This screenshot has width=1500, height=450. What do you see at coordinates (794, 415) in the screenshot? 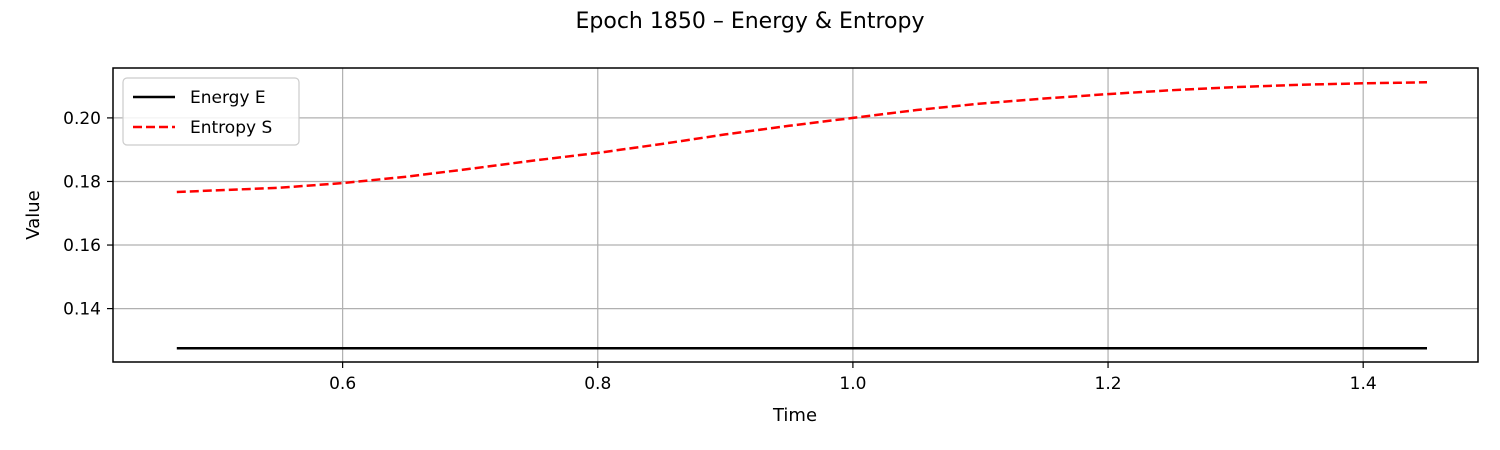
I see `x-axis-label: Time` at bounding box center [794, 415].